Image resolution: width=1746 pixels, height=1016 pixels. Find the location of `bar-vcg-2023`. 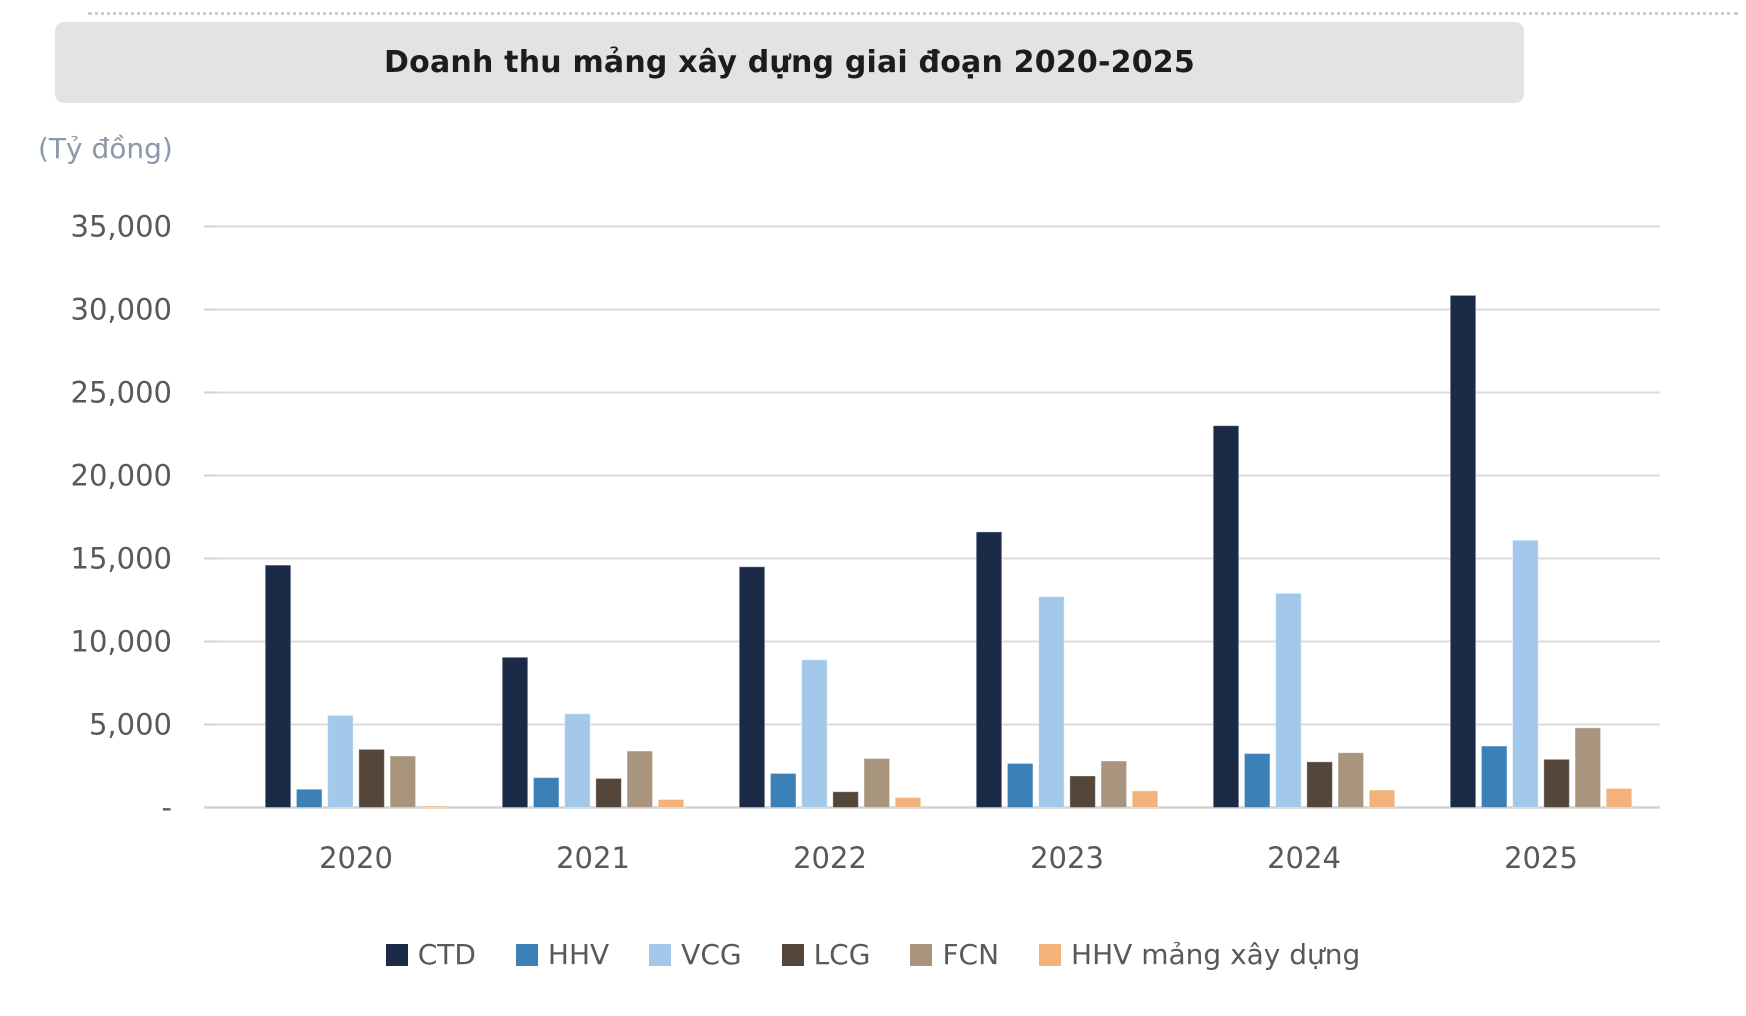

bar-vcg-2023 is located at coordinates (1051, 702).